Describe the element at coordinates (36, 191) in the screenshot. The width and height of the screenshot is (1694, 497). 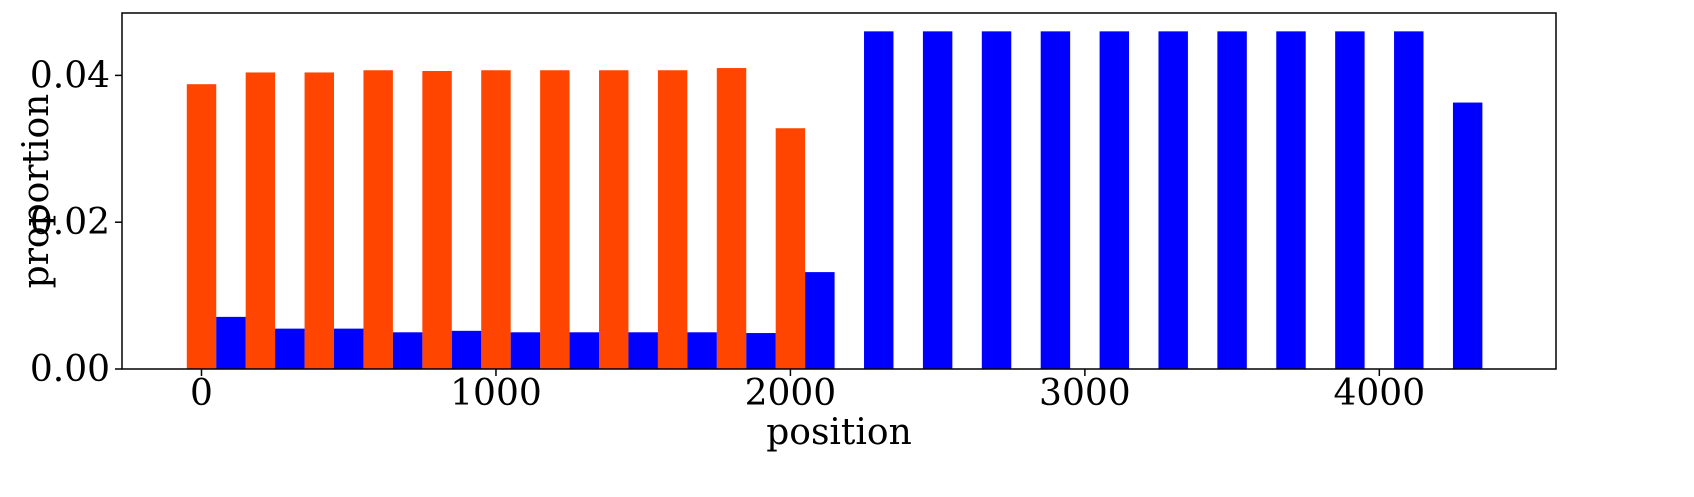
I see `y-axis-label: proportion` at that location.